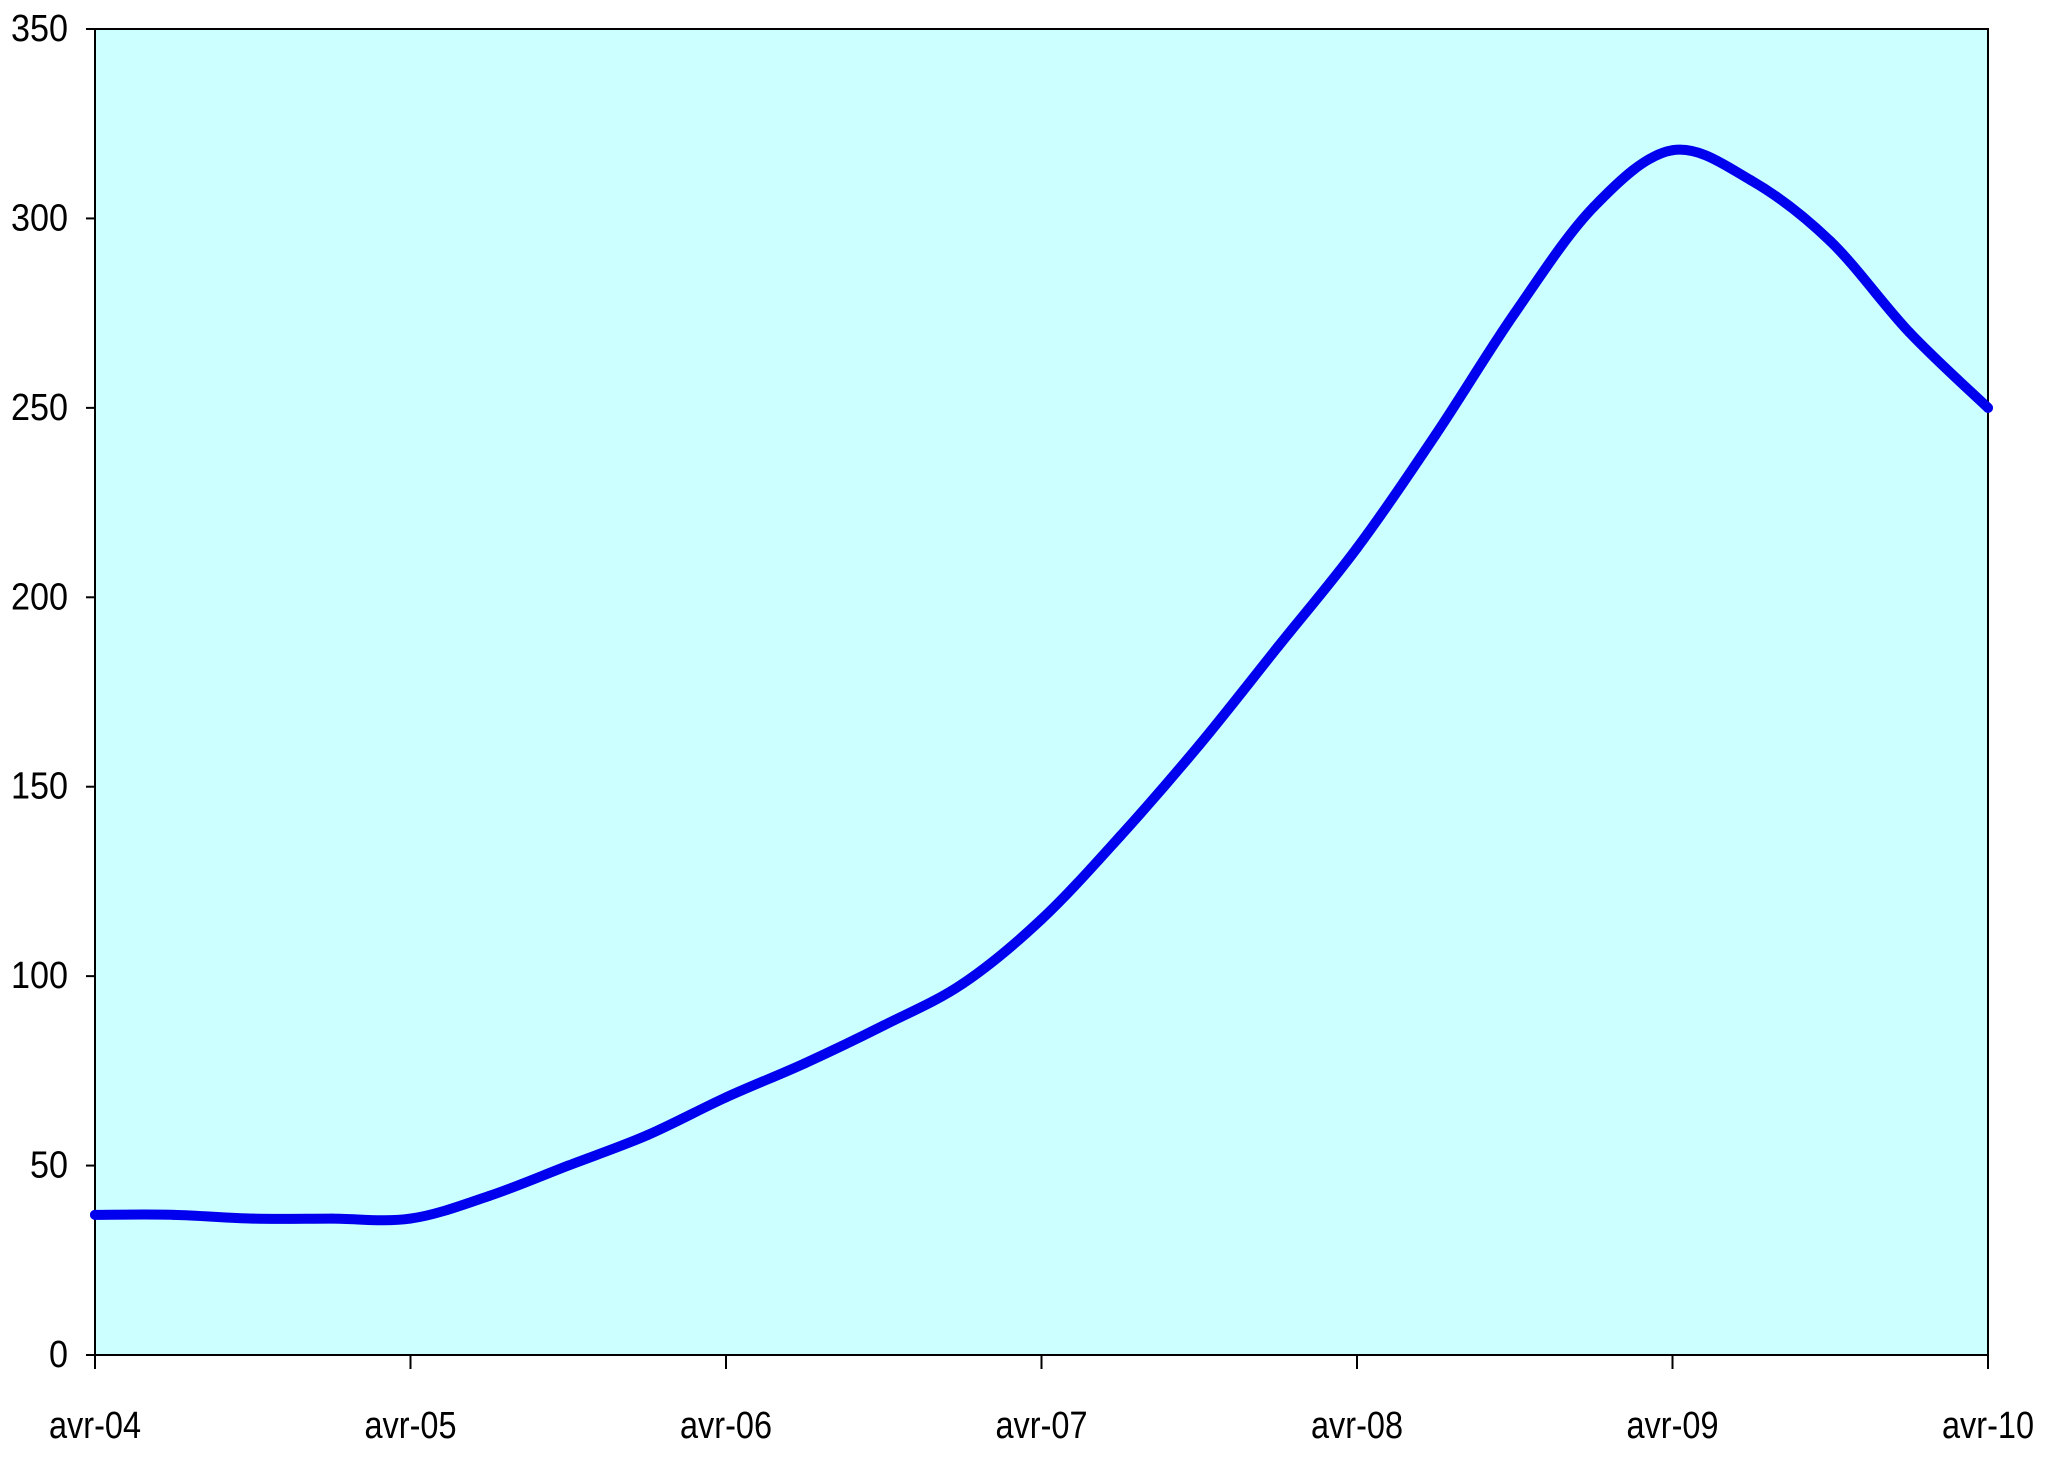 The height and width of the screenshot is (1463, 2067). I want to click on y-axis: 0 50 100 150 200 250 300 350, so click(53, 692).